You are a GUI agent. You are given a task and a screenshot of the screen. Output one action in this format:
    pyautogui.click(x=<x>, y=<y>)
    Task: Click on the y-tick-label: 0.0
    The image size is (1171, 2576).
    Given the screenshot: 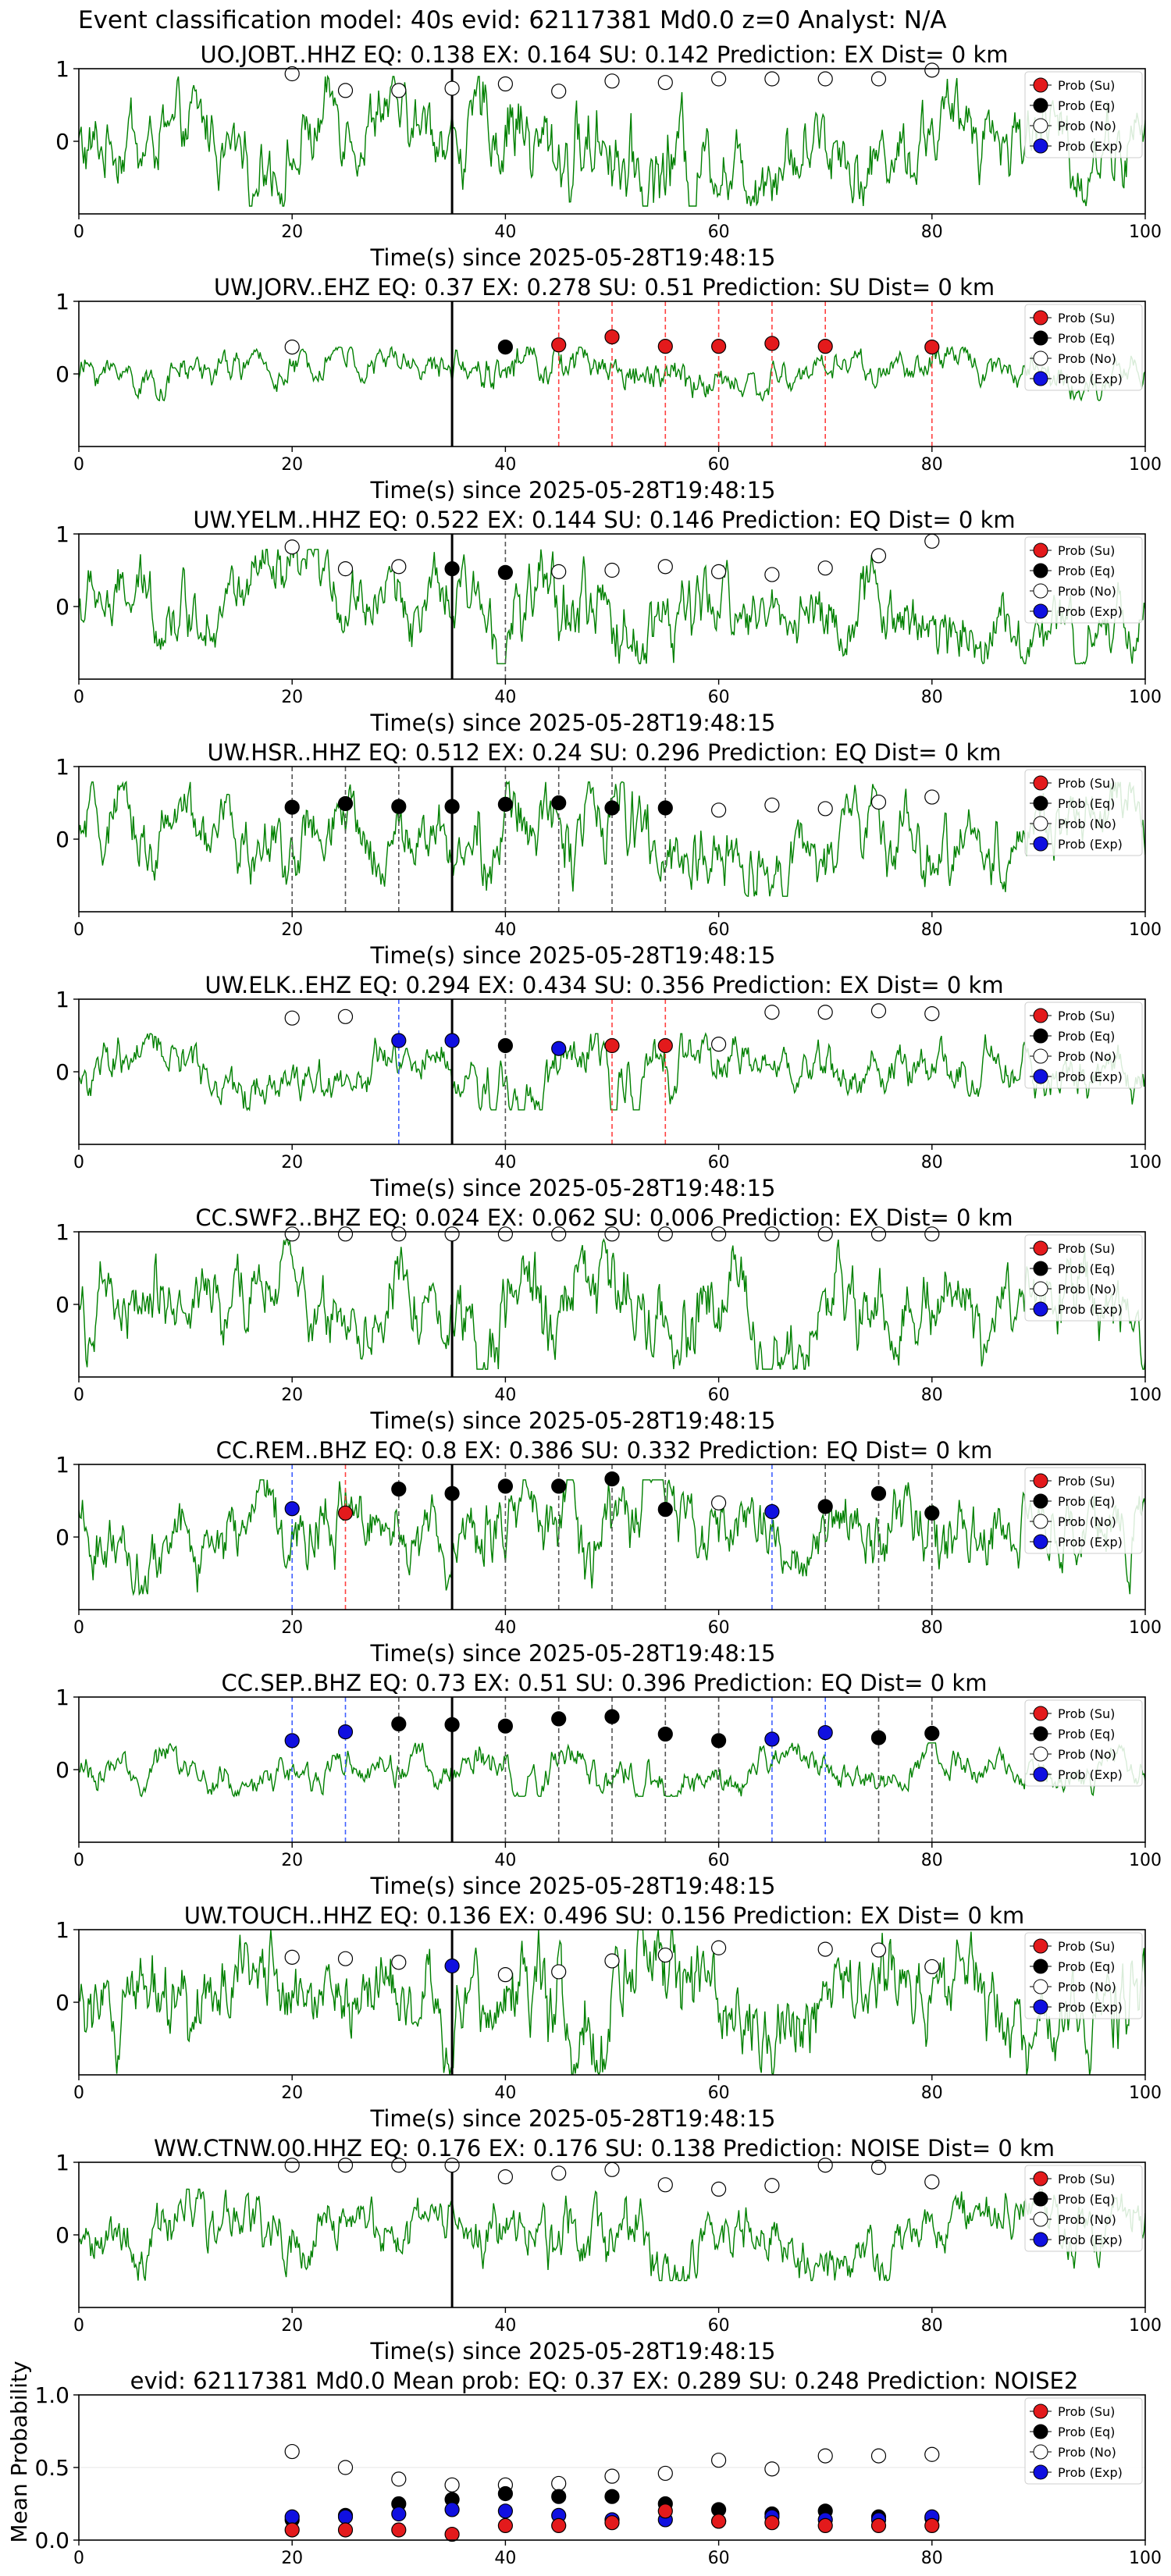 What is the action you would take?
    pyautogui.click(x=51, y=2540)
    